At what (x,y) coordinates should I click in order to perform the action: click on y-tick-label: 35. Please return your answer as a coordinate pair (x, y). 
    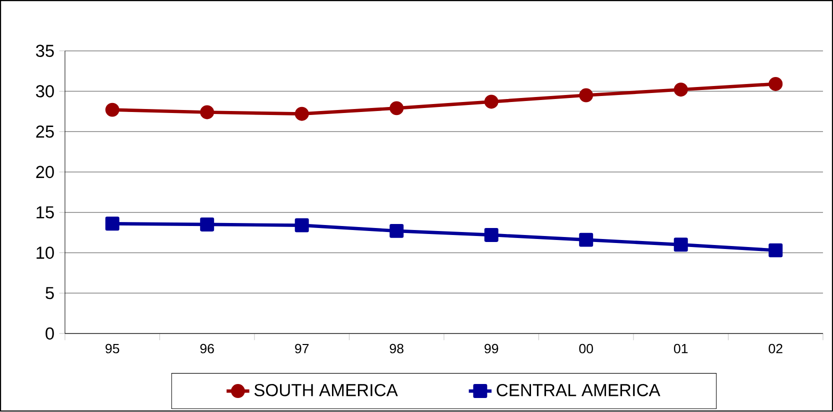
    Looking at the image, I should click on (45, 51).